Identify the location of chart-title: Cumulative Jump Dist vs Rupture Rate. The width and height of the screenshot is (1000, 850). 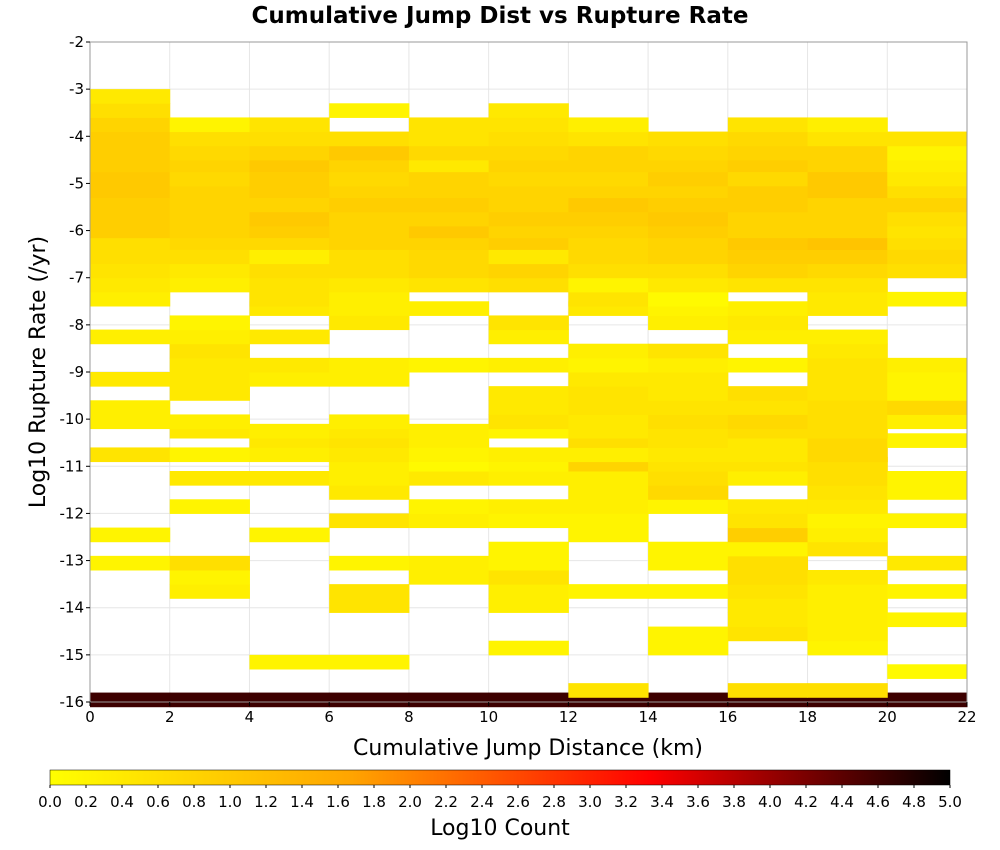
(500, 16).